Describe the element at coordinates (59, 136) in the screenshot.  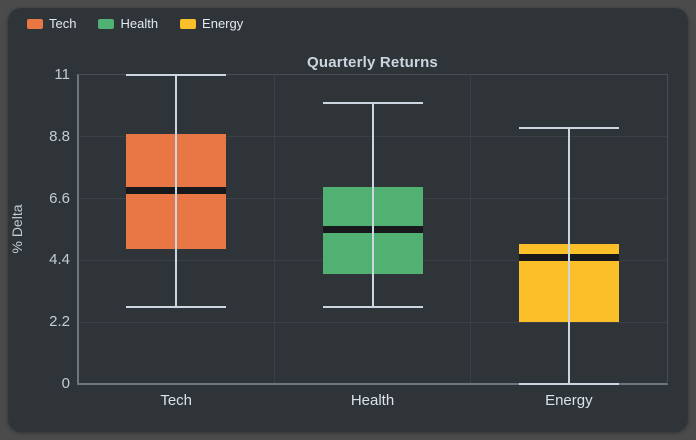
I see `y-tick-label: 8.8` at that location.